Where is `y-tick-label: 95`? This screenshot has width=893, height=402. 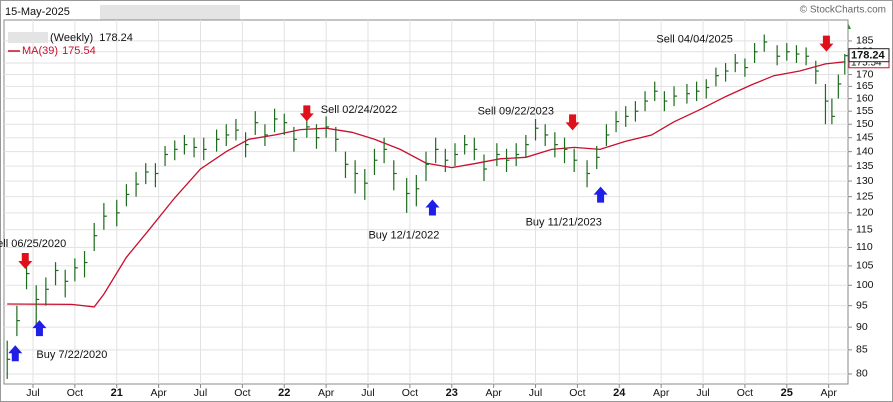 y-tick-label: 95 is located at coordinates (862, 305).